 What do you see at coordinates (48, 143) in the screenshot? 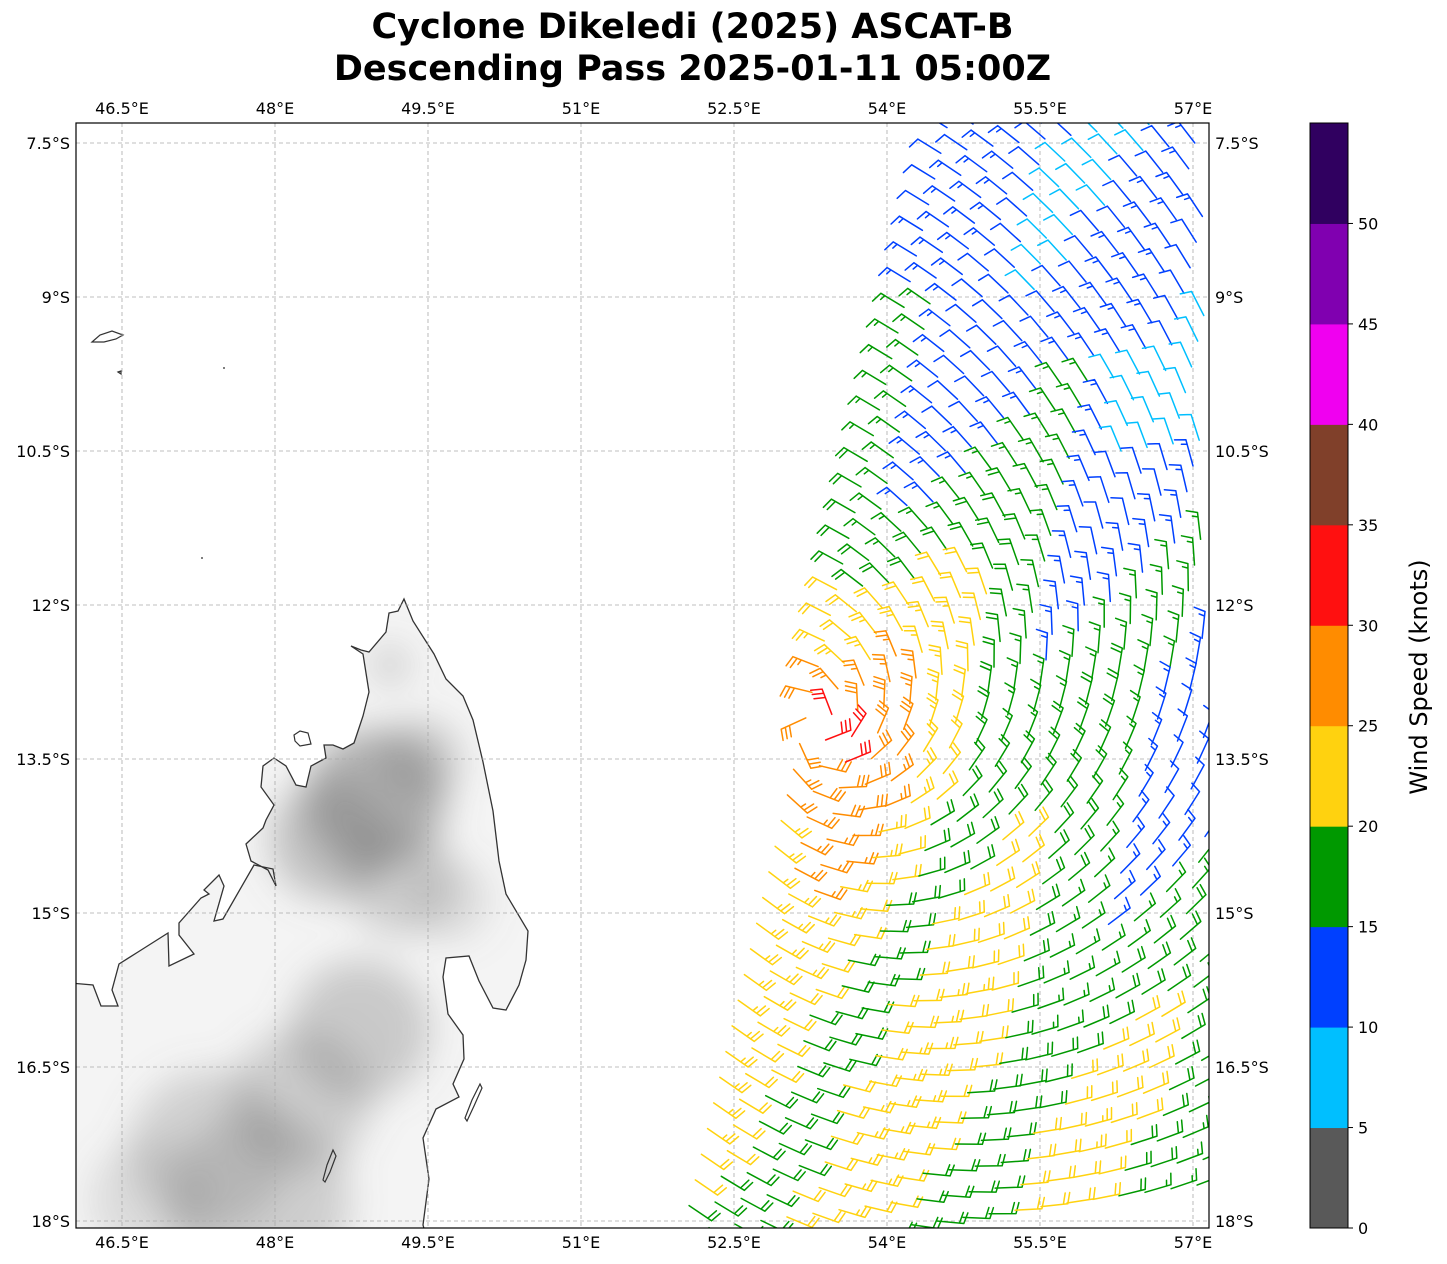
I see `lat-tick-label-left: 7.5°S` at bounding box center [48, 143].